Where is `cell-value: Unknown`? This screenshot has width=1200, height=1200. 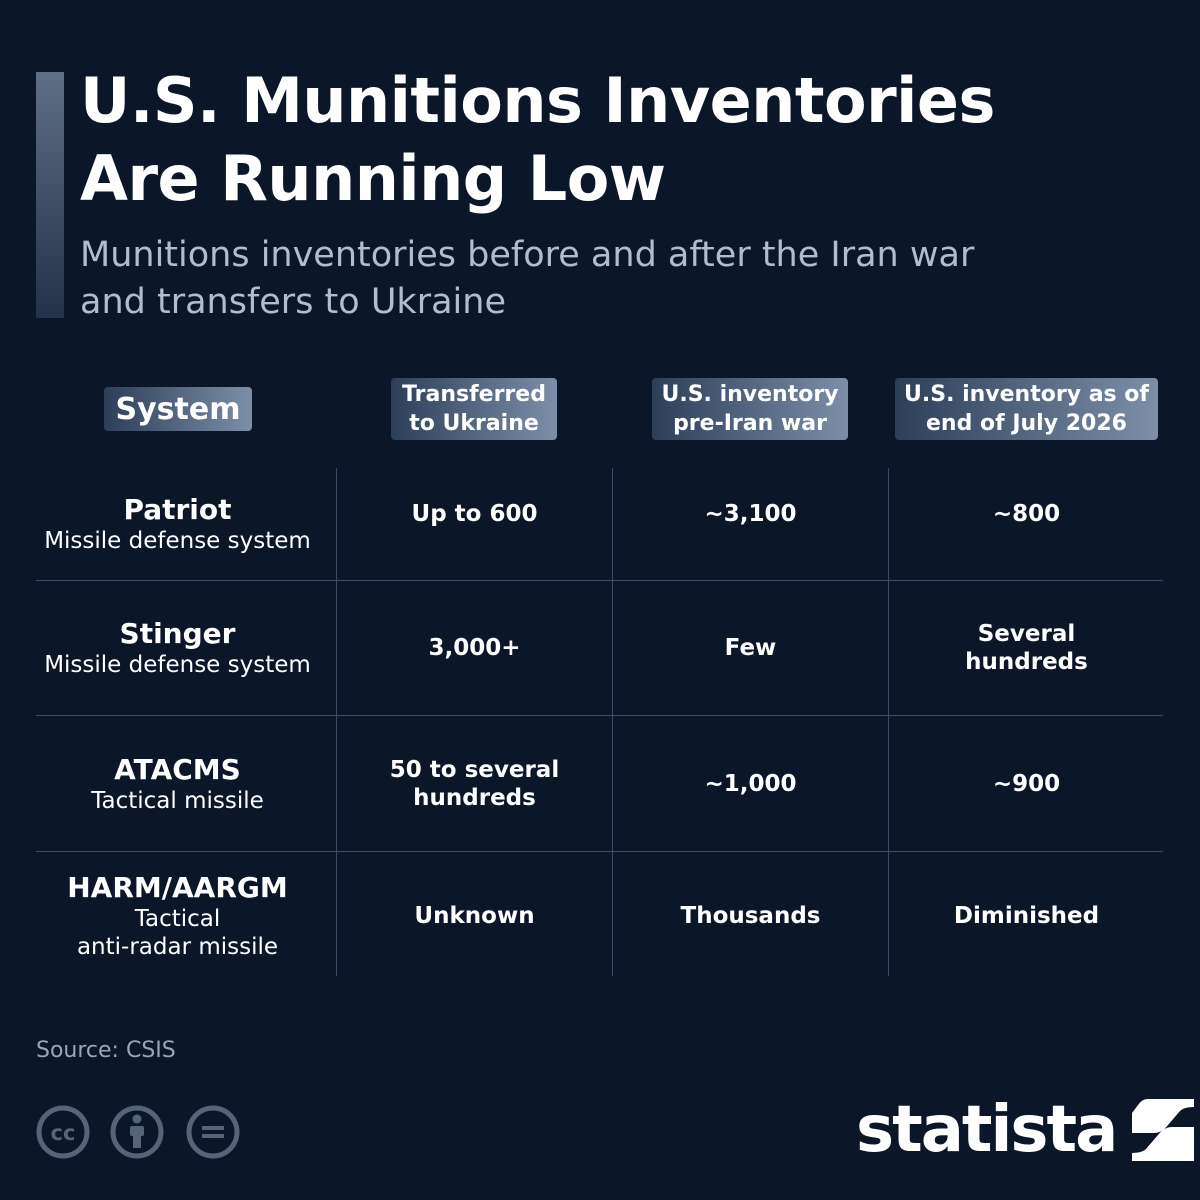 cell-value: Unknown is located at coordinates (474, 916).